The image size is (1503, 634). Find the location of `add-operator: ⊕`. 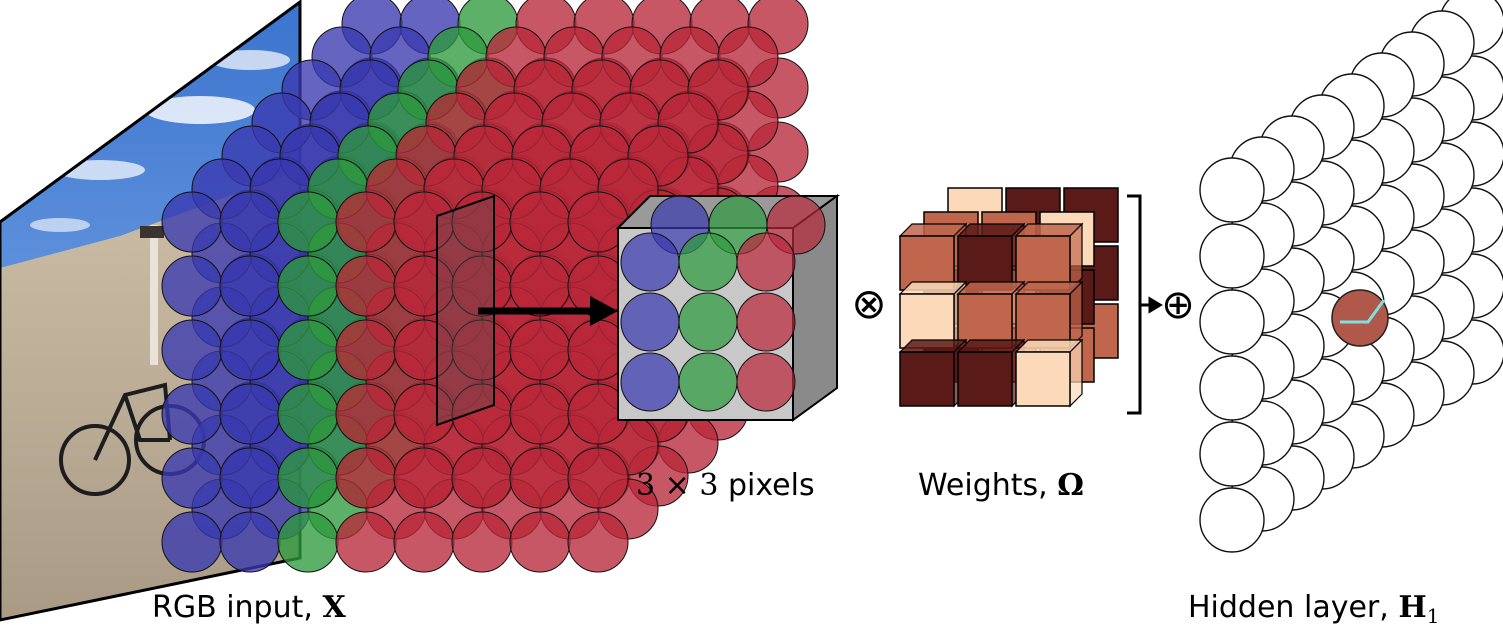

add-operator: ⊕ is located at coordinates (1178, 305).